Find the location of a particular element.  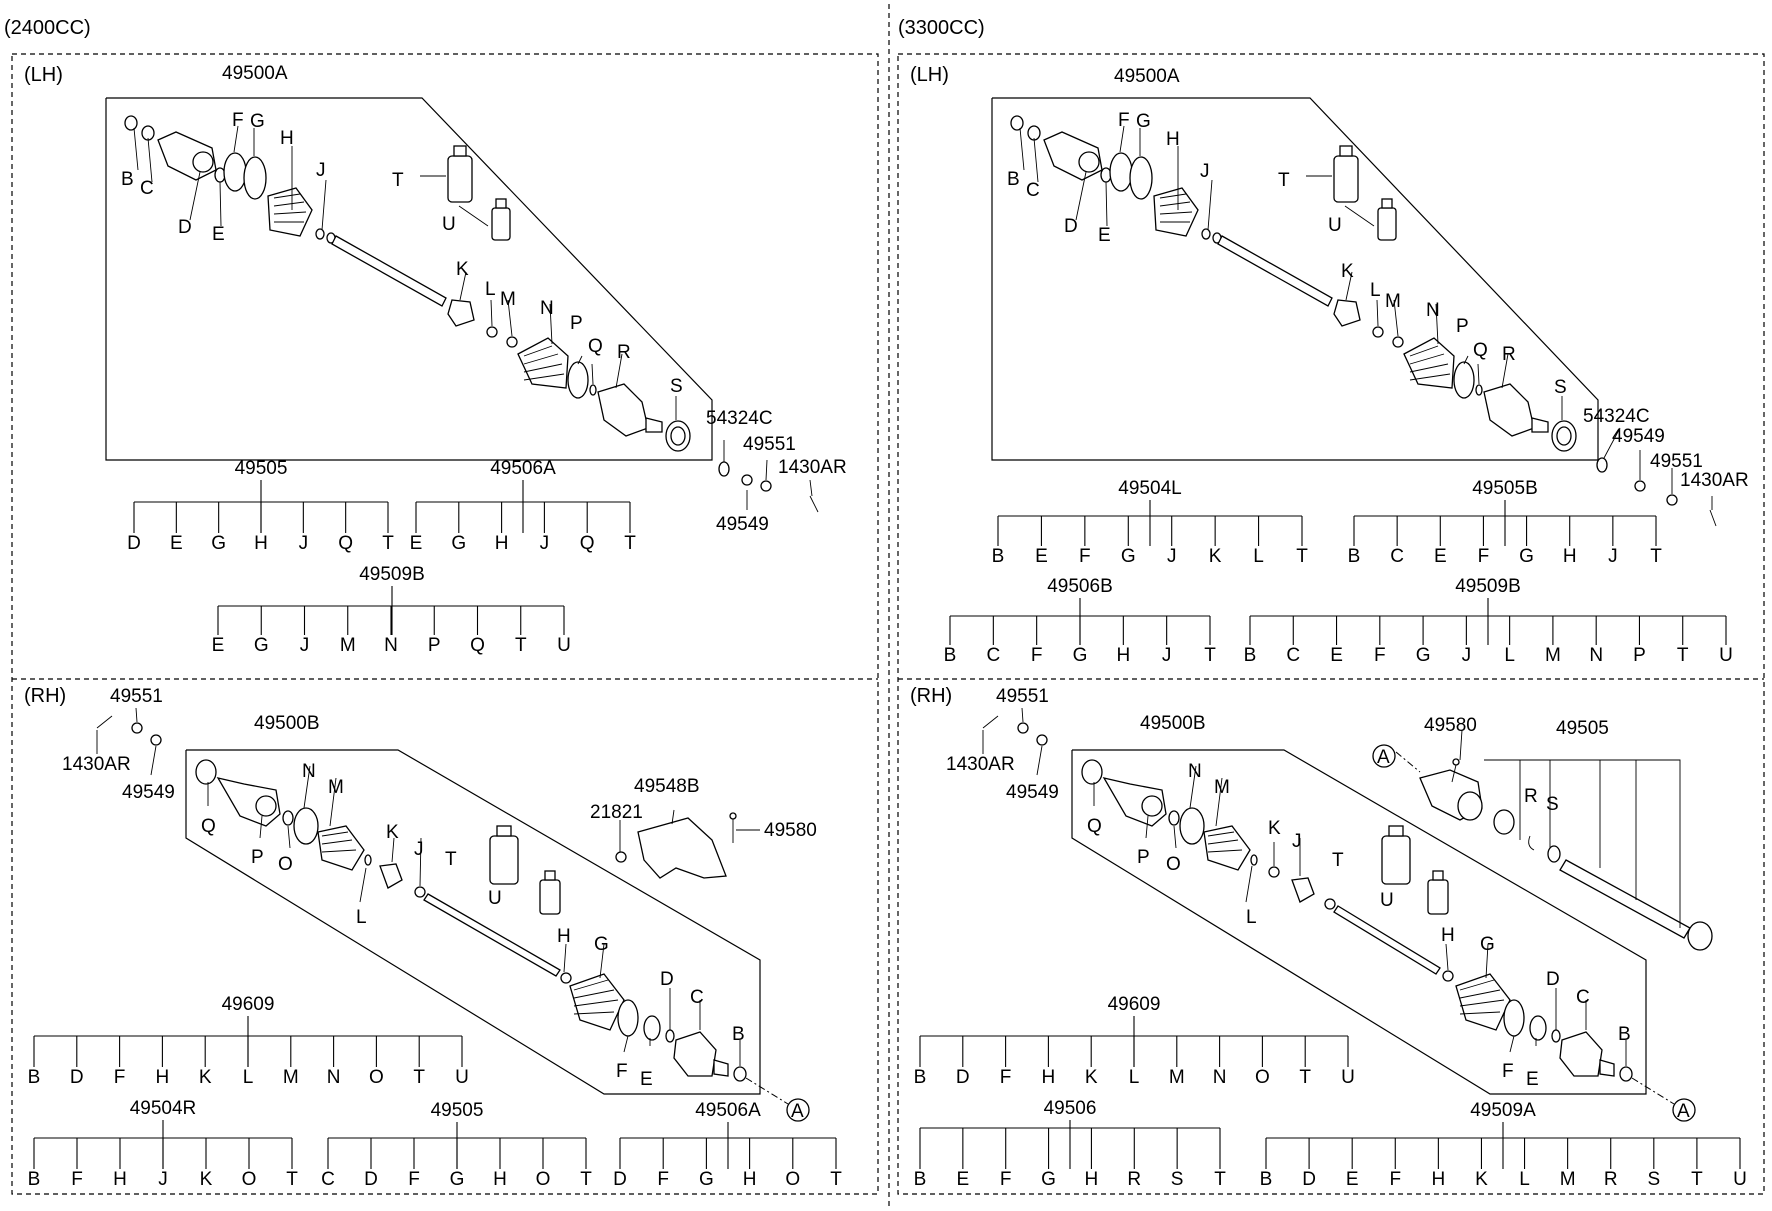

kit-tree-title: 49509A is located at coordinates (1503, 1110).